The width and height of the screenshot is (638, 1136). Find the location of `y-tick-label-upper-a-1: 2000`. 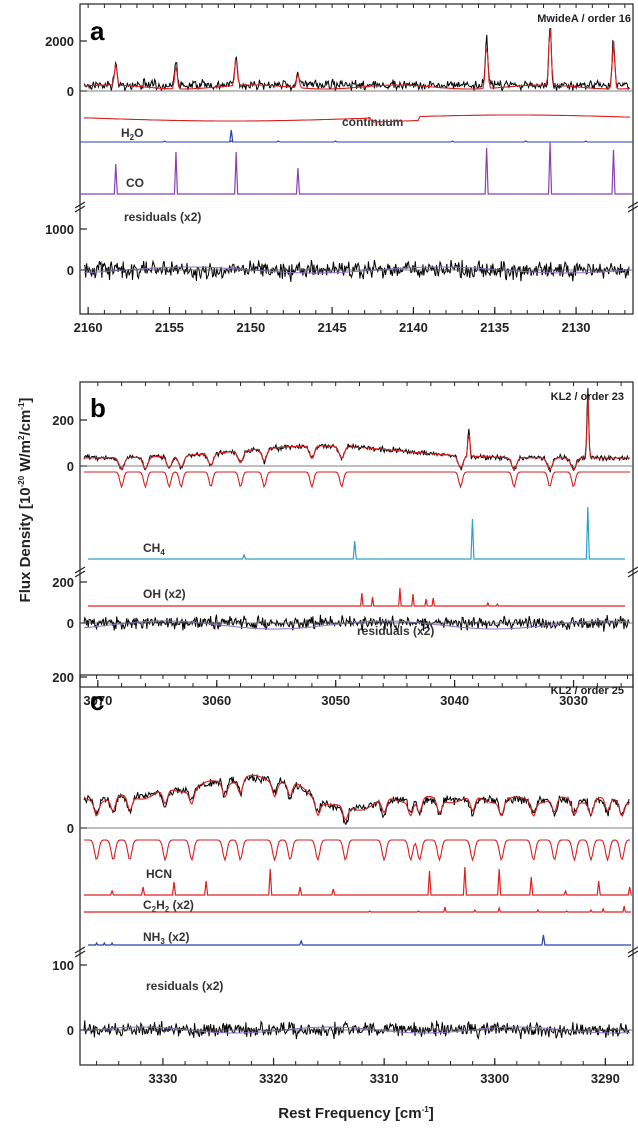

y-tick-label-upper-a-1: 2000 is located at coordinates (59, 41).